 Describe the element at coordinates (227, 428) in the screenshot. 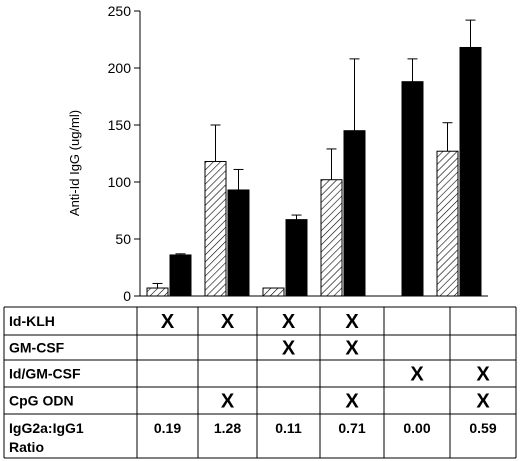

I see `ratio-value: 1.28` at that location.